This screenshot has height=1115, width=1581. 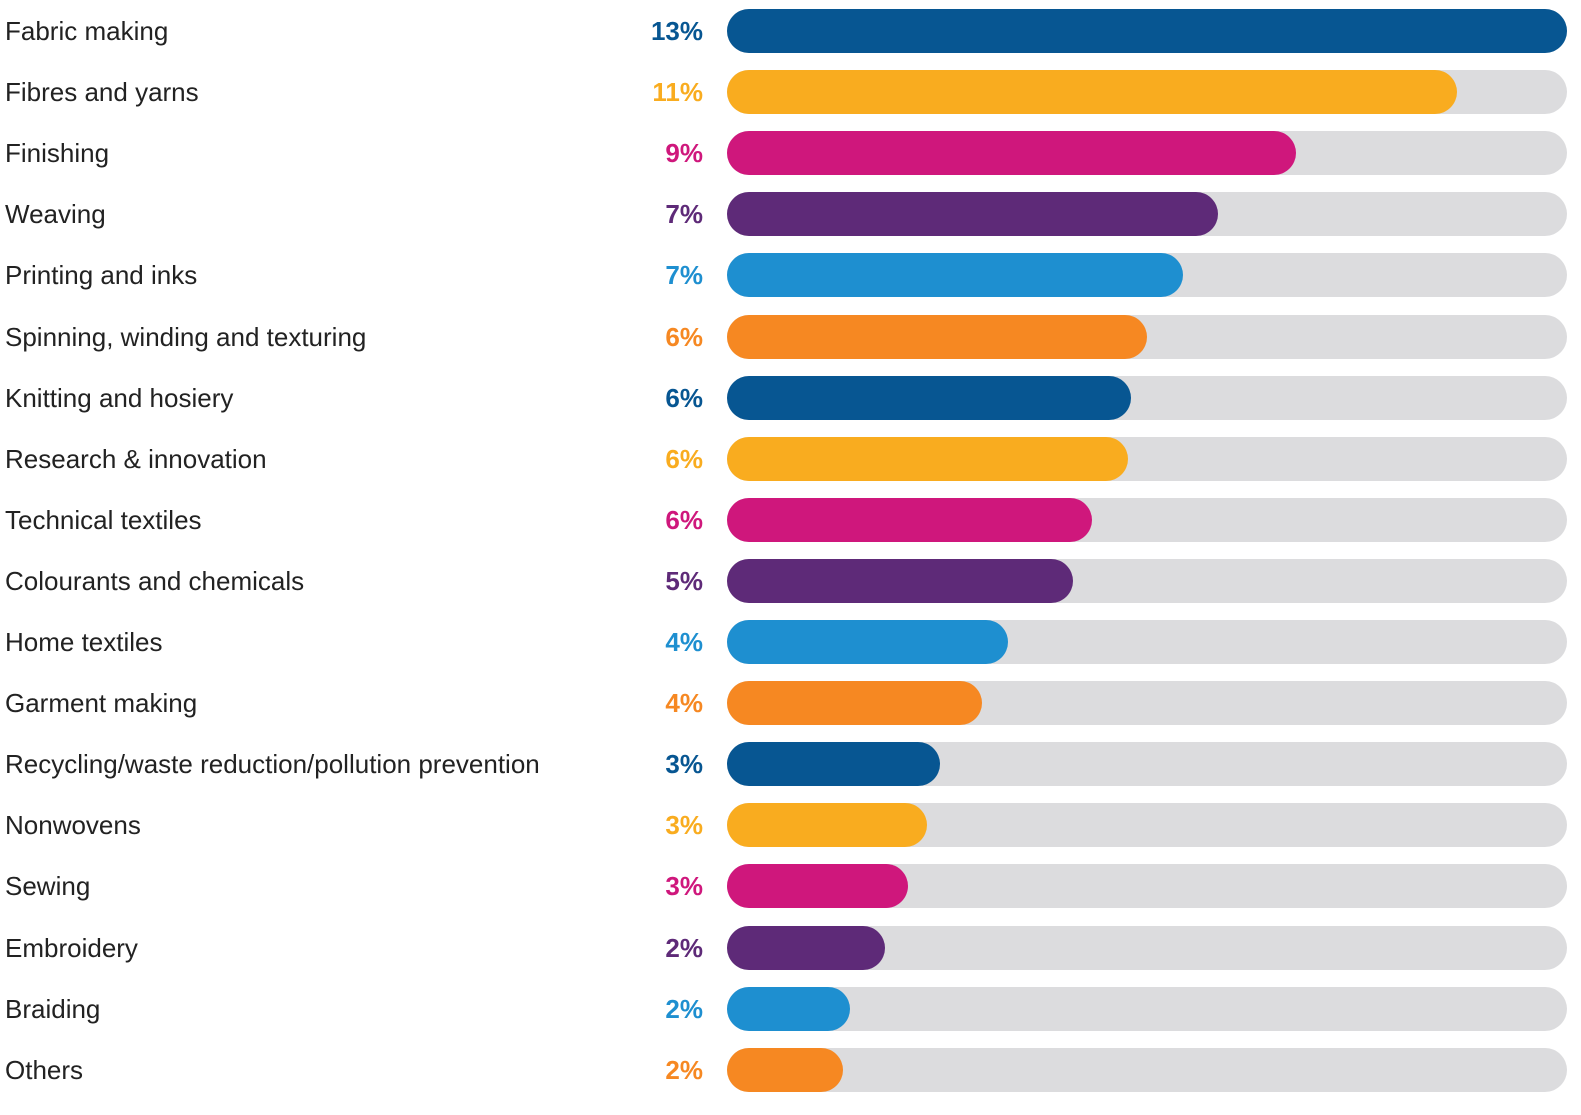 I want to click on bar-row: Printing and inks 7%, so click(x=790, y=275).